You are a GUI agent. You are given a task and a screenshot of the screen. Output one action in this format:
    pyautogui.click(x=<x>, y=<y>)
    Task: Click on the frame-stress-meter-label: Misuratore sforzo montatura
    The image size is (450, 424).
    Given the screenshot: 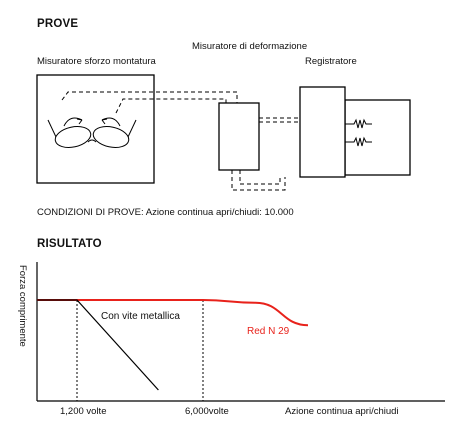 What is the action you would take?
    pyautogui.click(x=96, y=61)
    